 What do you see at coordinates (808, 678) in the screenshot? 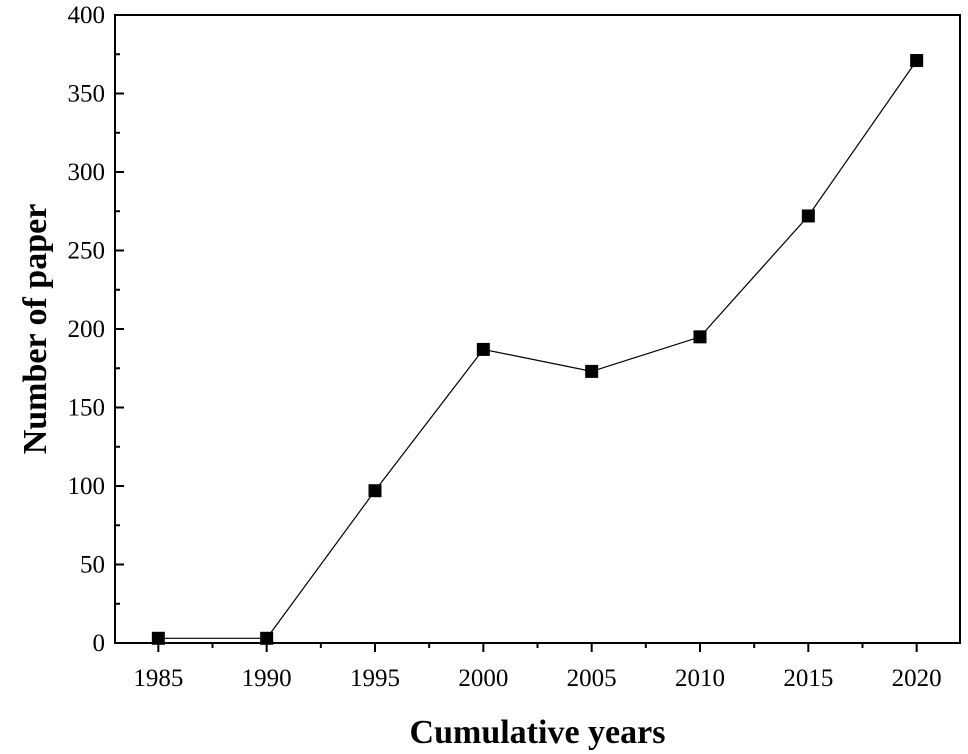
I see `x-tick-label: 2015` at bounding box center [808, 678].